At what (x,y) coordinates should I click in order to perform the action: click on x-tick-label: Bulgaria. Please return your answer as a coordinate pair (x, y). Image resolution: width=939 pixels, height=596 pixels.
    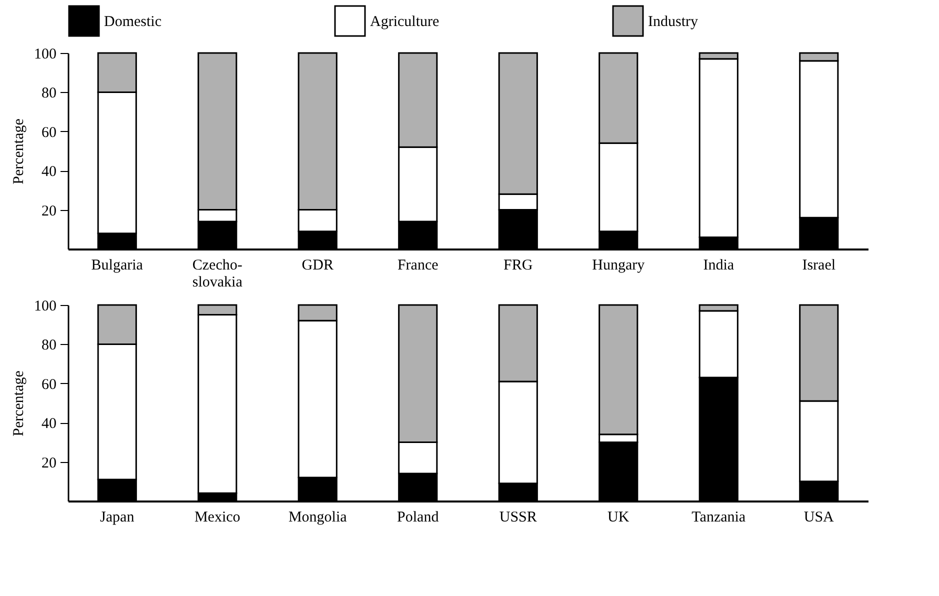
    Looking at the image, I should click on (117, 266).